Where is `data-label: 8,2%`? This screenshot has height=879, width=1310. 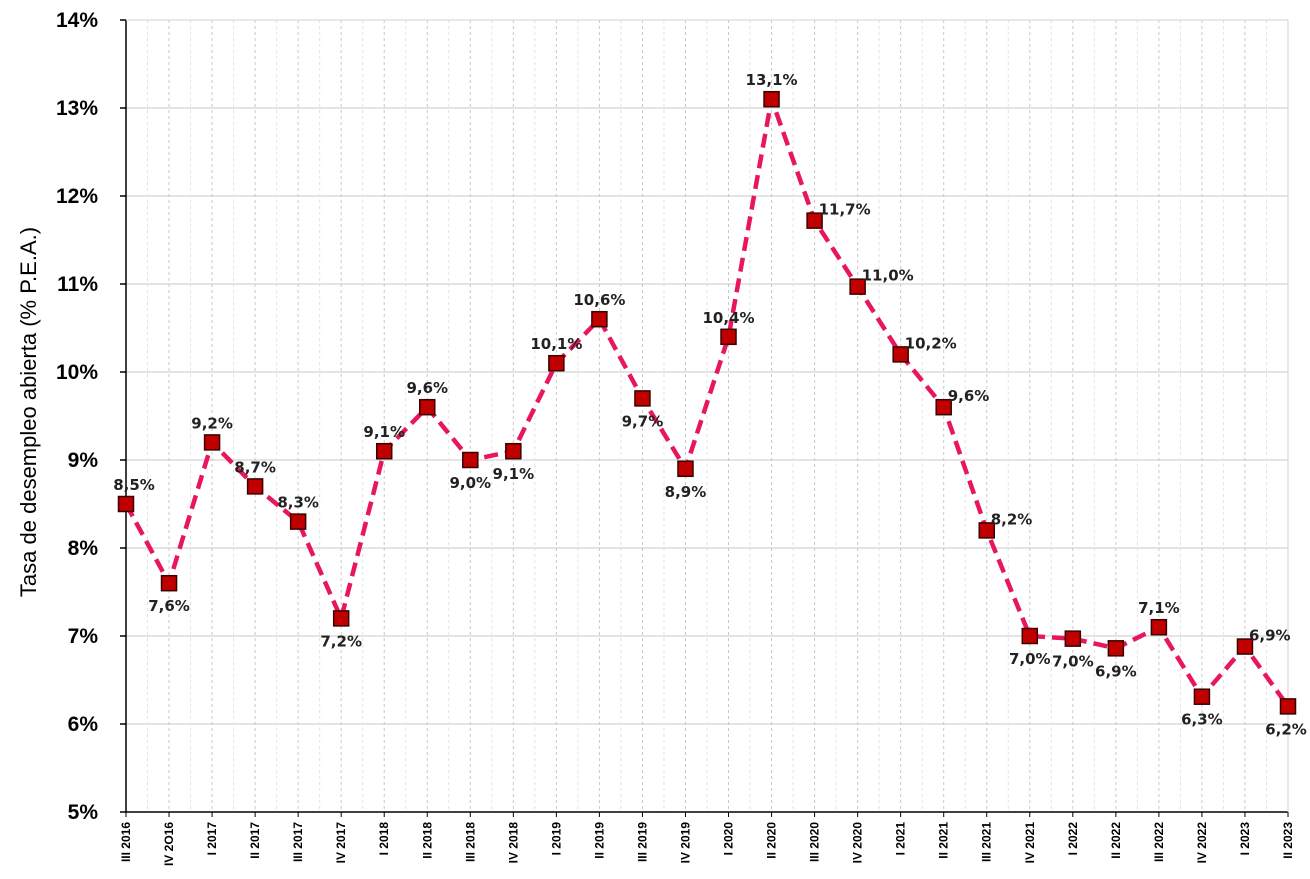
data-label: 8,2% is located at coordinates (1012, 519).